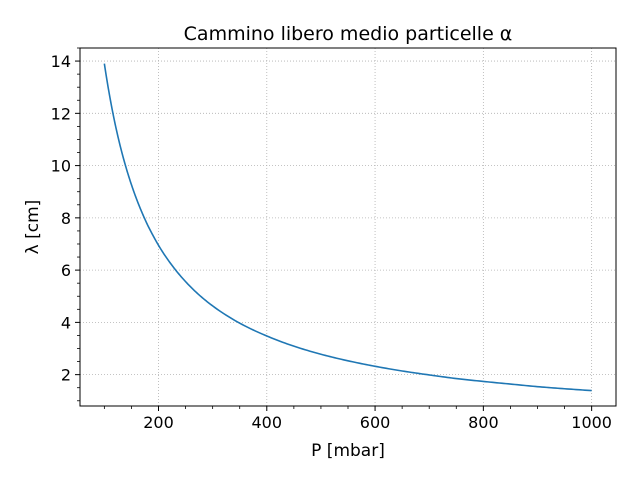 Image resolution: width=640 pixels, height=480 pixels. I want to click on y-tick-label: 12, so click(61, 113).